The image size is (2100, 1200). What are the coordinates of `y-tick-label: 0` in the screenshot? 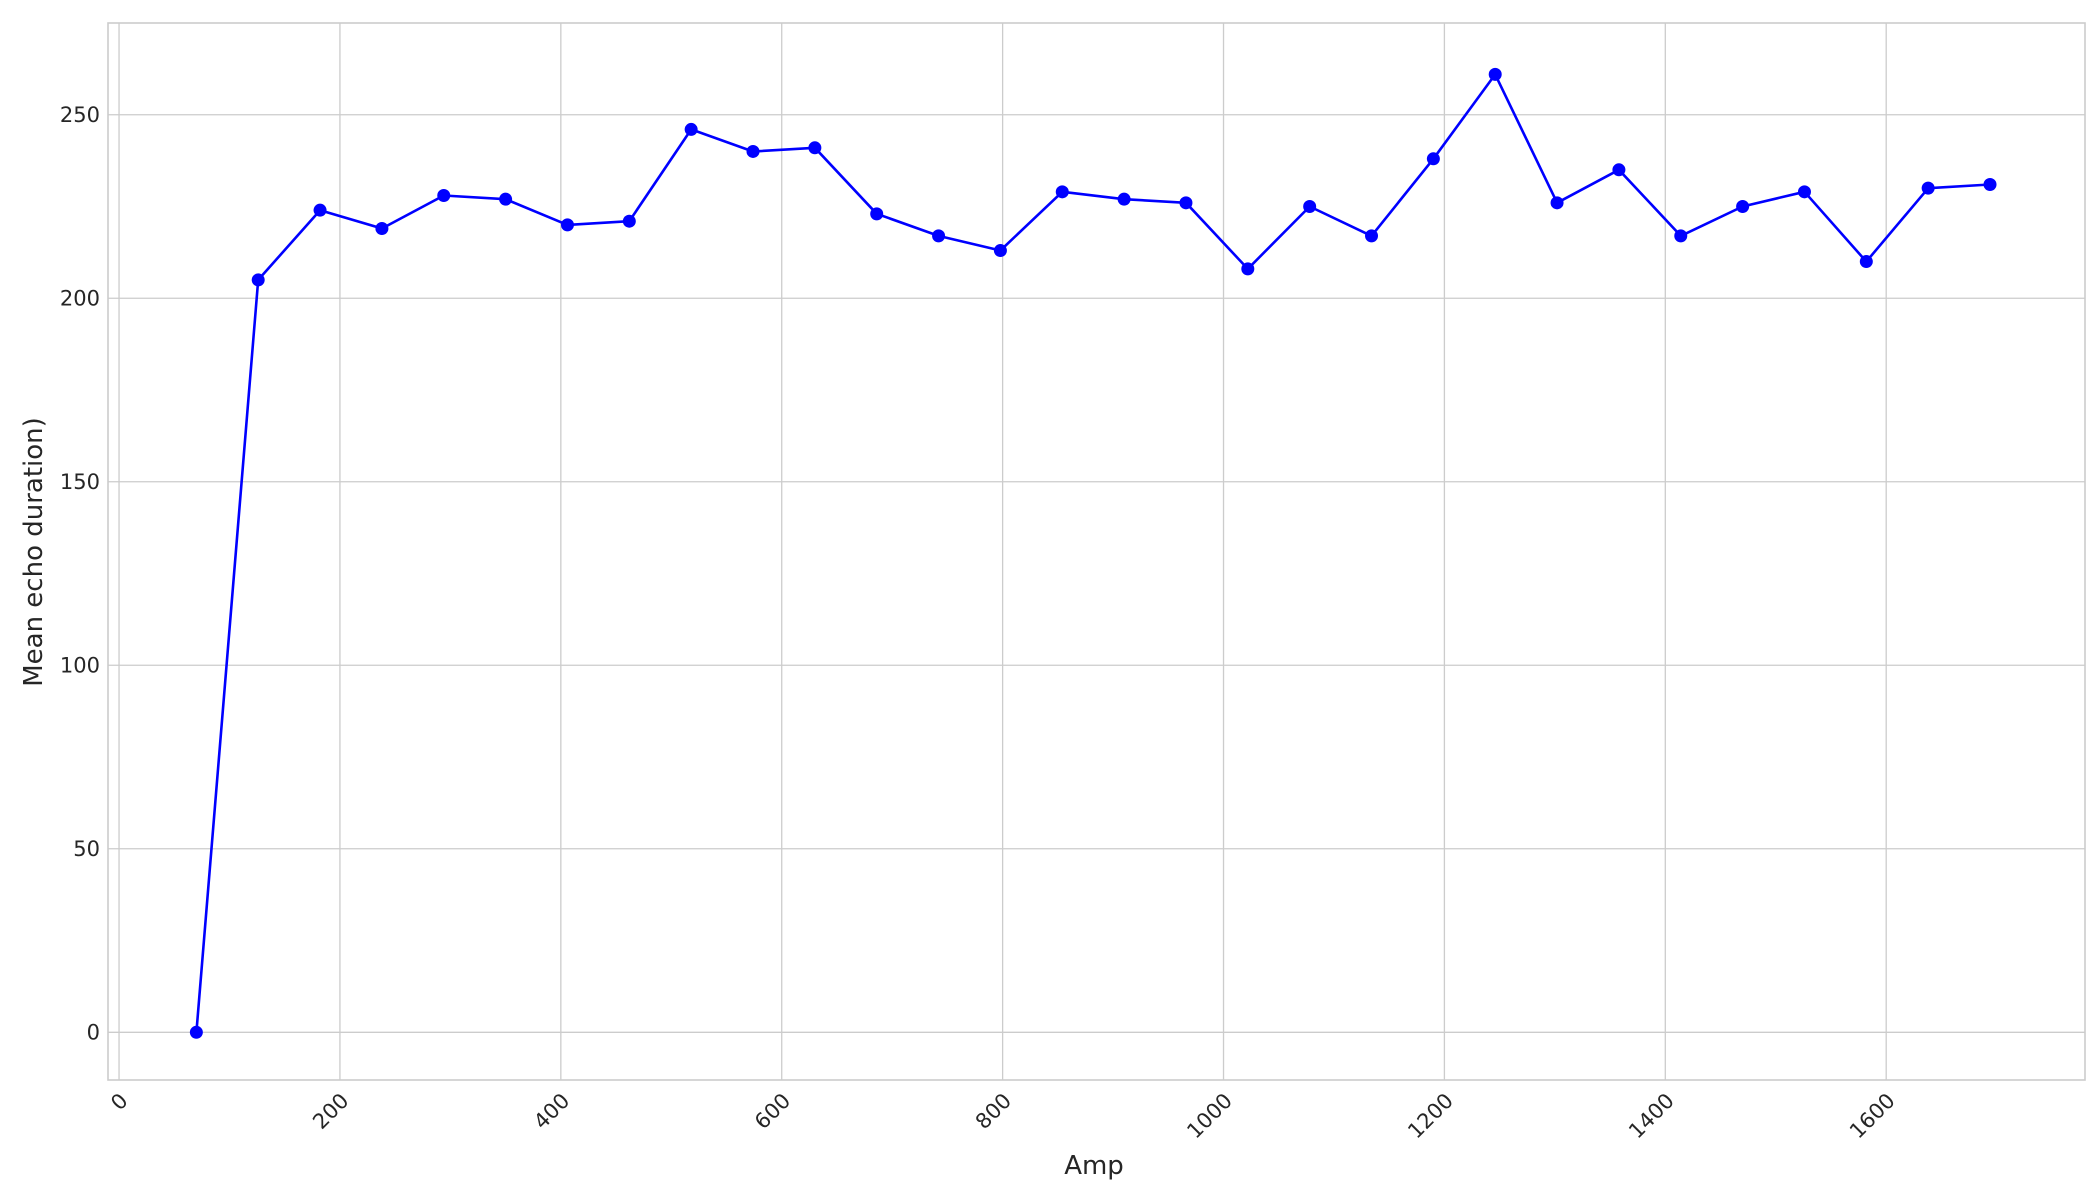 It's located at (93, 1032).